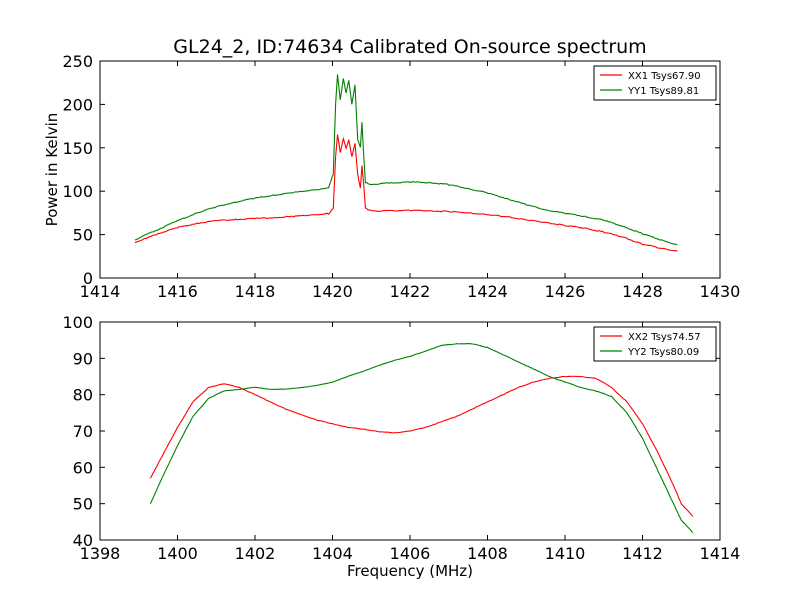  I want to click on x-tick-label: 1426, so click(565, 291).